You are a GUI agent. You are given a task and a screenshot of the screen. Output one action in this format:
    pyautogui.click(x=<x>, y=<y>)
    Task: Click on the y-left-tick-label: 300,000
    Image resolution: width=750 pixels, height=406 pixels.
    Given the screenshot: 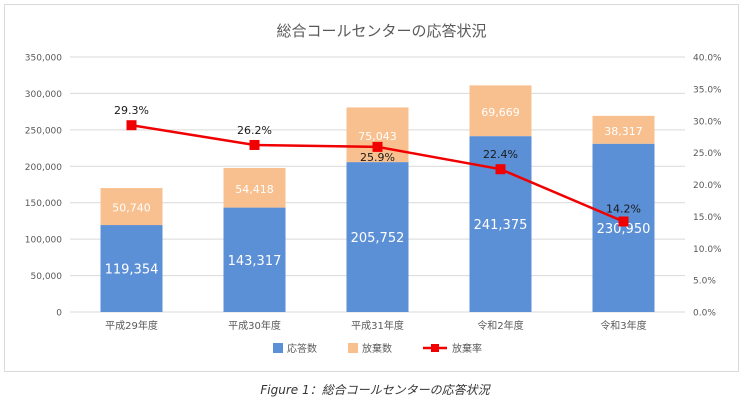 What is the action you would take?
    pyautogui.click(x=43, y=95)
    